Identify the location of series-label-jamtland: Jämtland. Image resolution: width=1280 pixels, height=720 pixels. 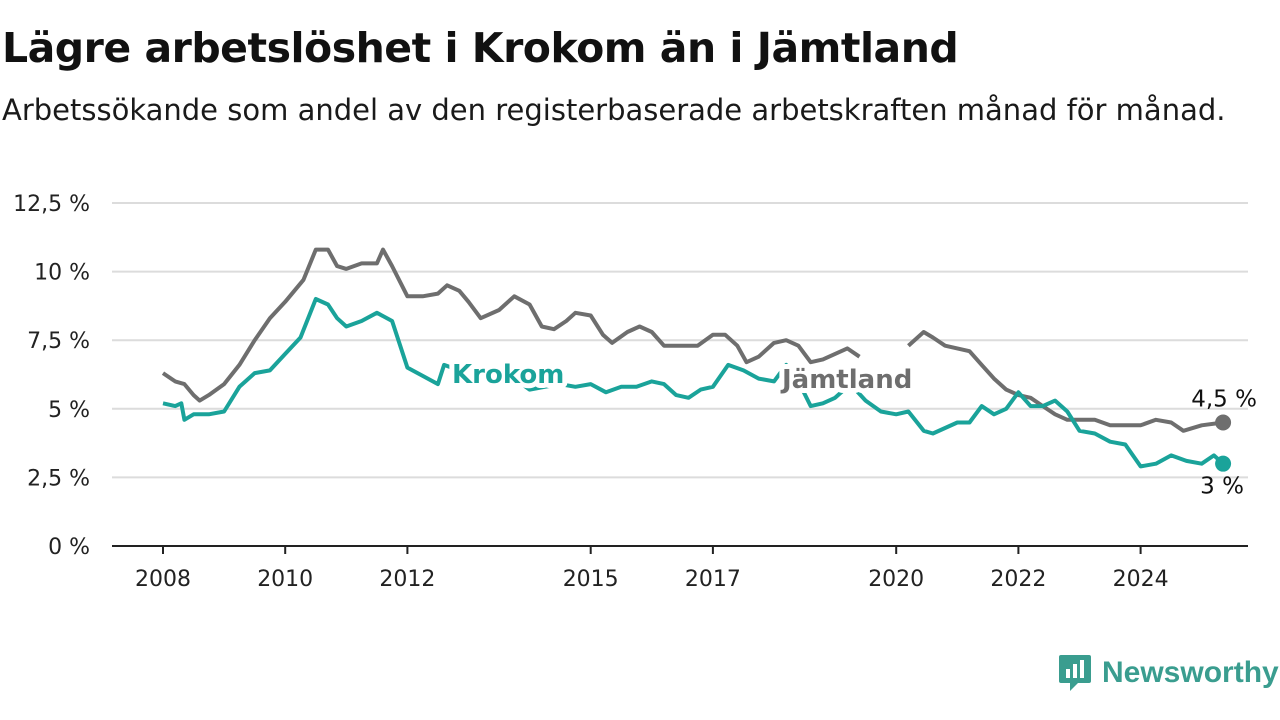
(846, 380).